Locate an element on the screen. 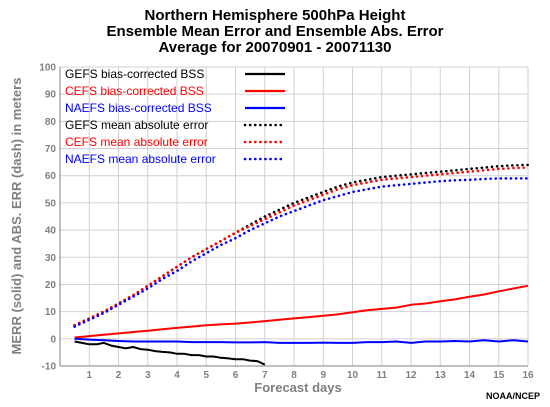 This screenshot has height=407, width=550. x-tick-label: 16 is located at coordinates (528, 375).